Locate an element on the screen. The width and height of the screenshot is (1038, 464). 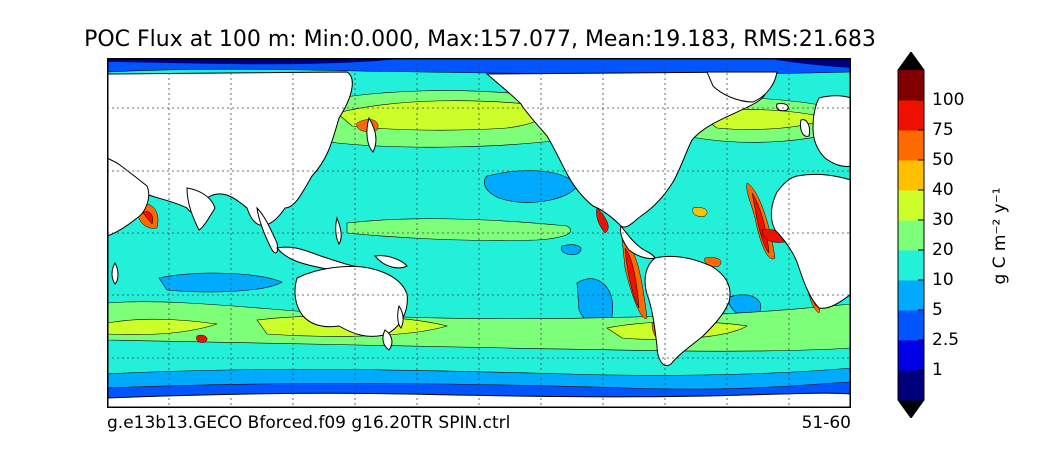
land-europe is located at coordinates (831, 131).